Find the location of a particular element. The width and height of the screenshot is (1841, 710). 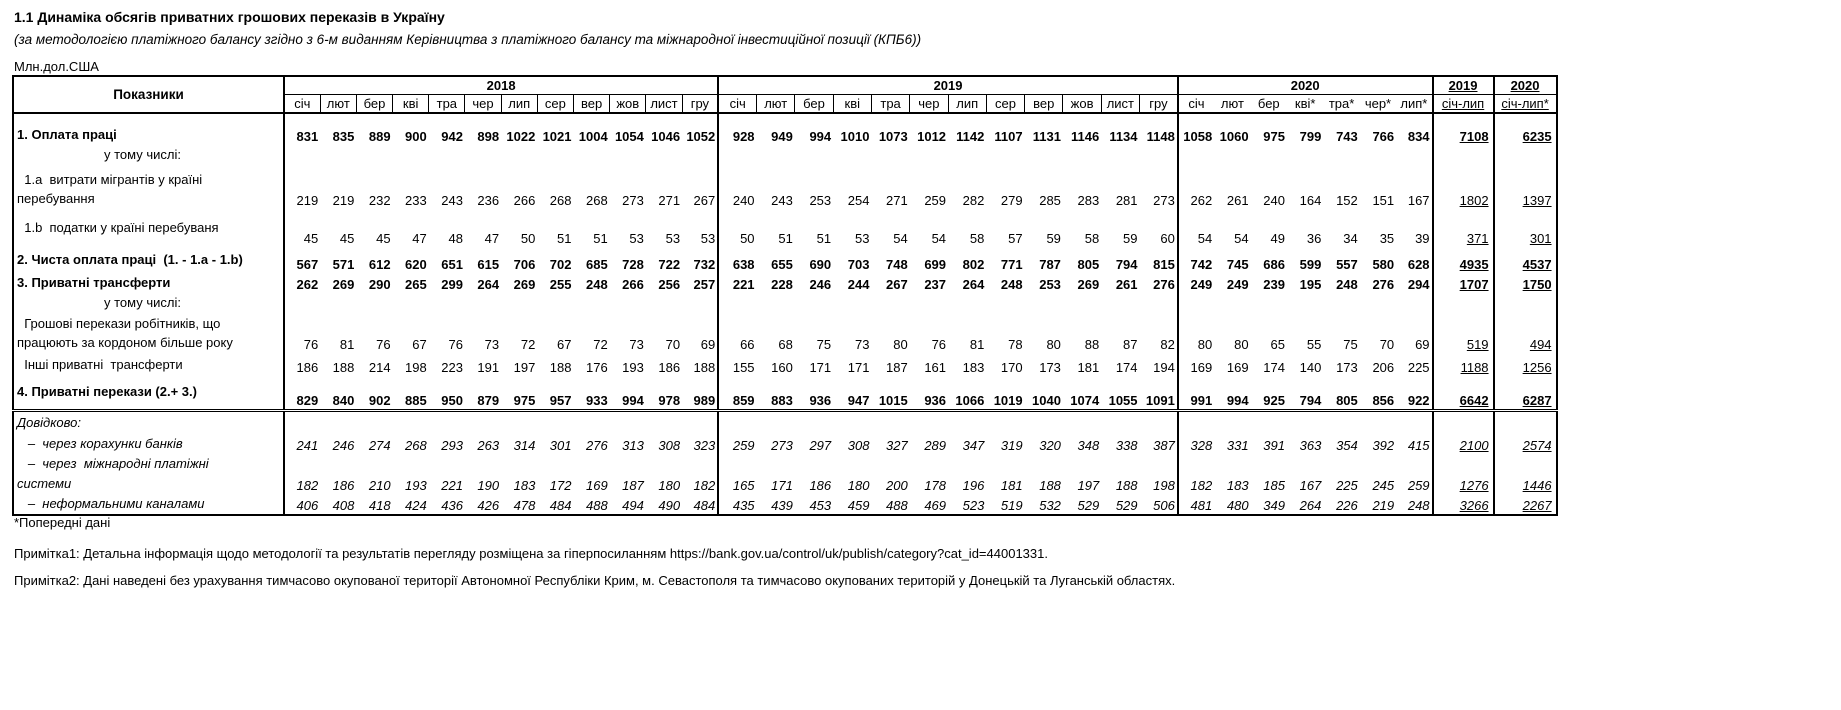

value-cell: 1052 is located at coordinates (701, 136).